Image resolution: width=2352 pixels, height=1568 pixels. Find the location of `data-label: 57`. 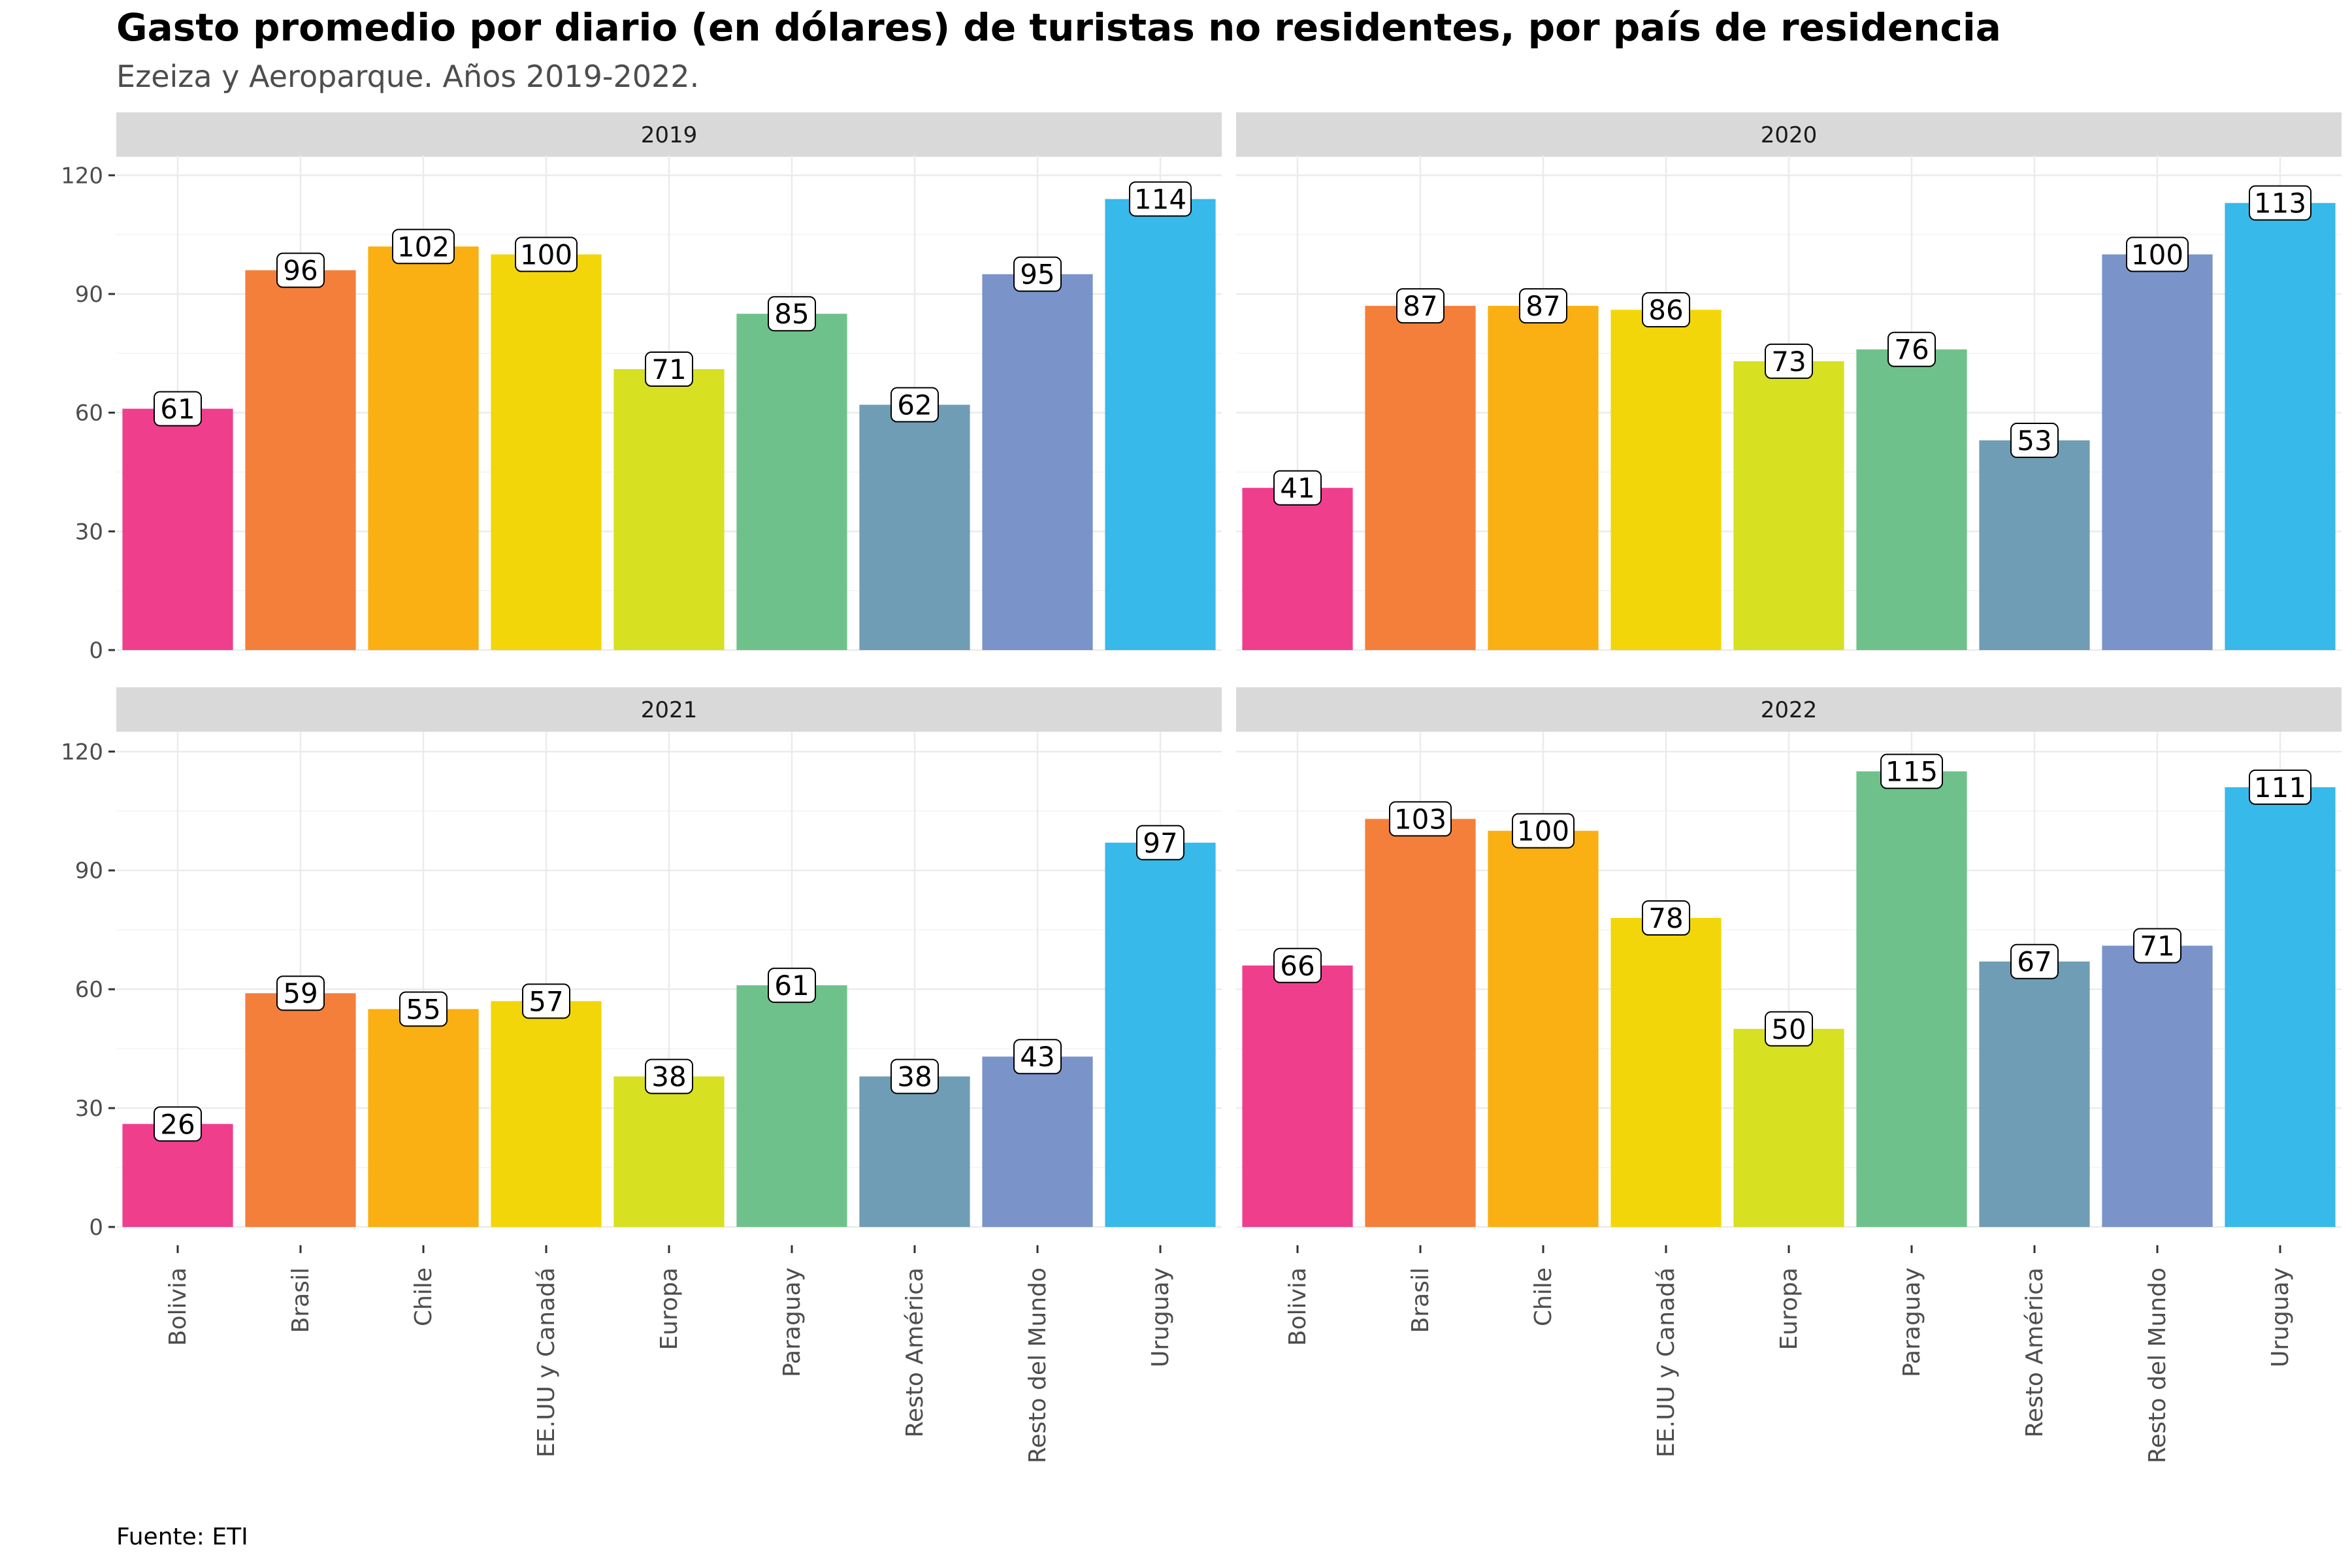

data-label: 57 is located at coordinates (546, 1001).